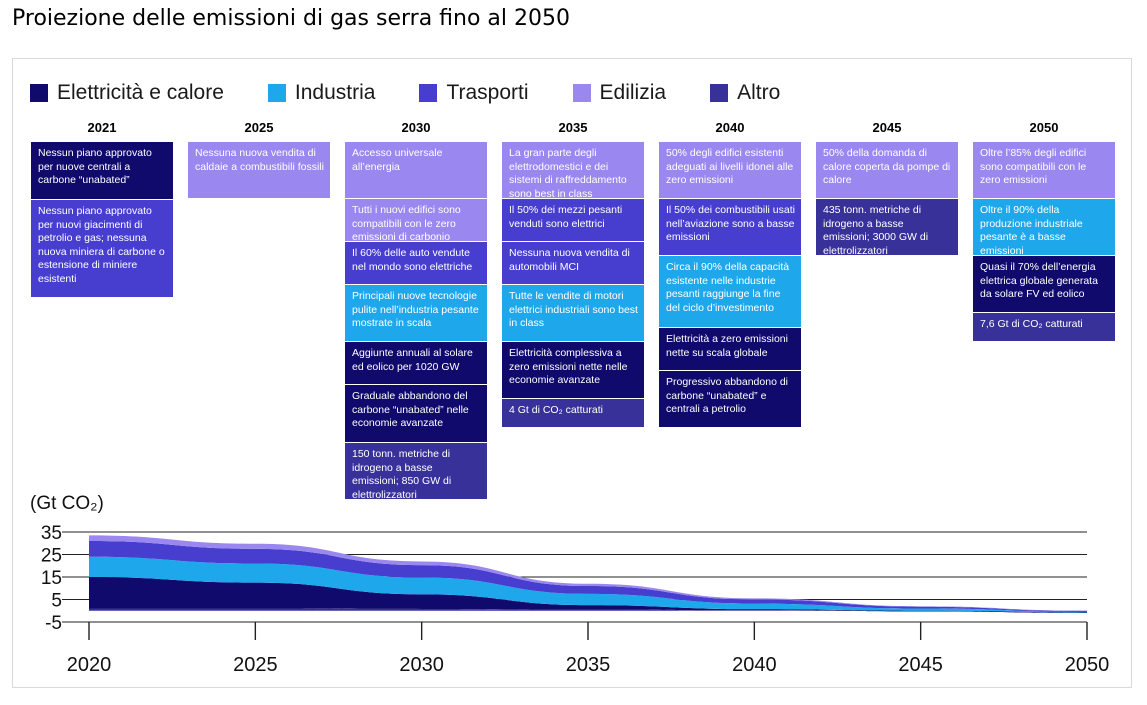  What do you see at coordinates (887, 127) in the screenshot?
I see `milestone-year: 2045` at bounding box center [887, 127].